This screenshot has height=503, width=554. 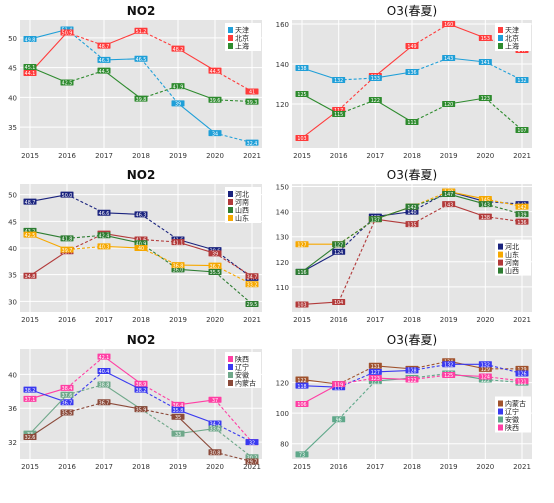 What do you see at coordinates (67, 404) in the screenshot?
I see `data-label: 36.7` at bounding box center [67, 404].